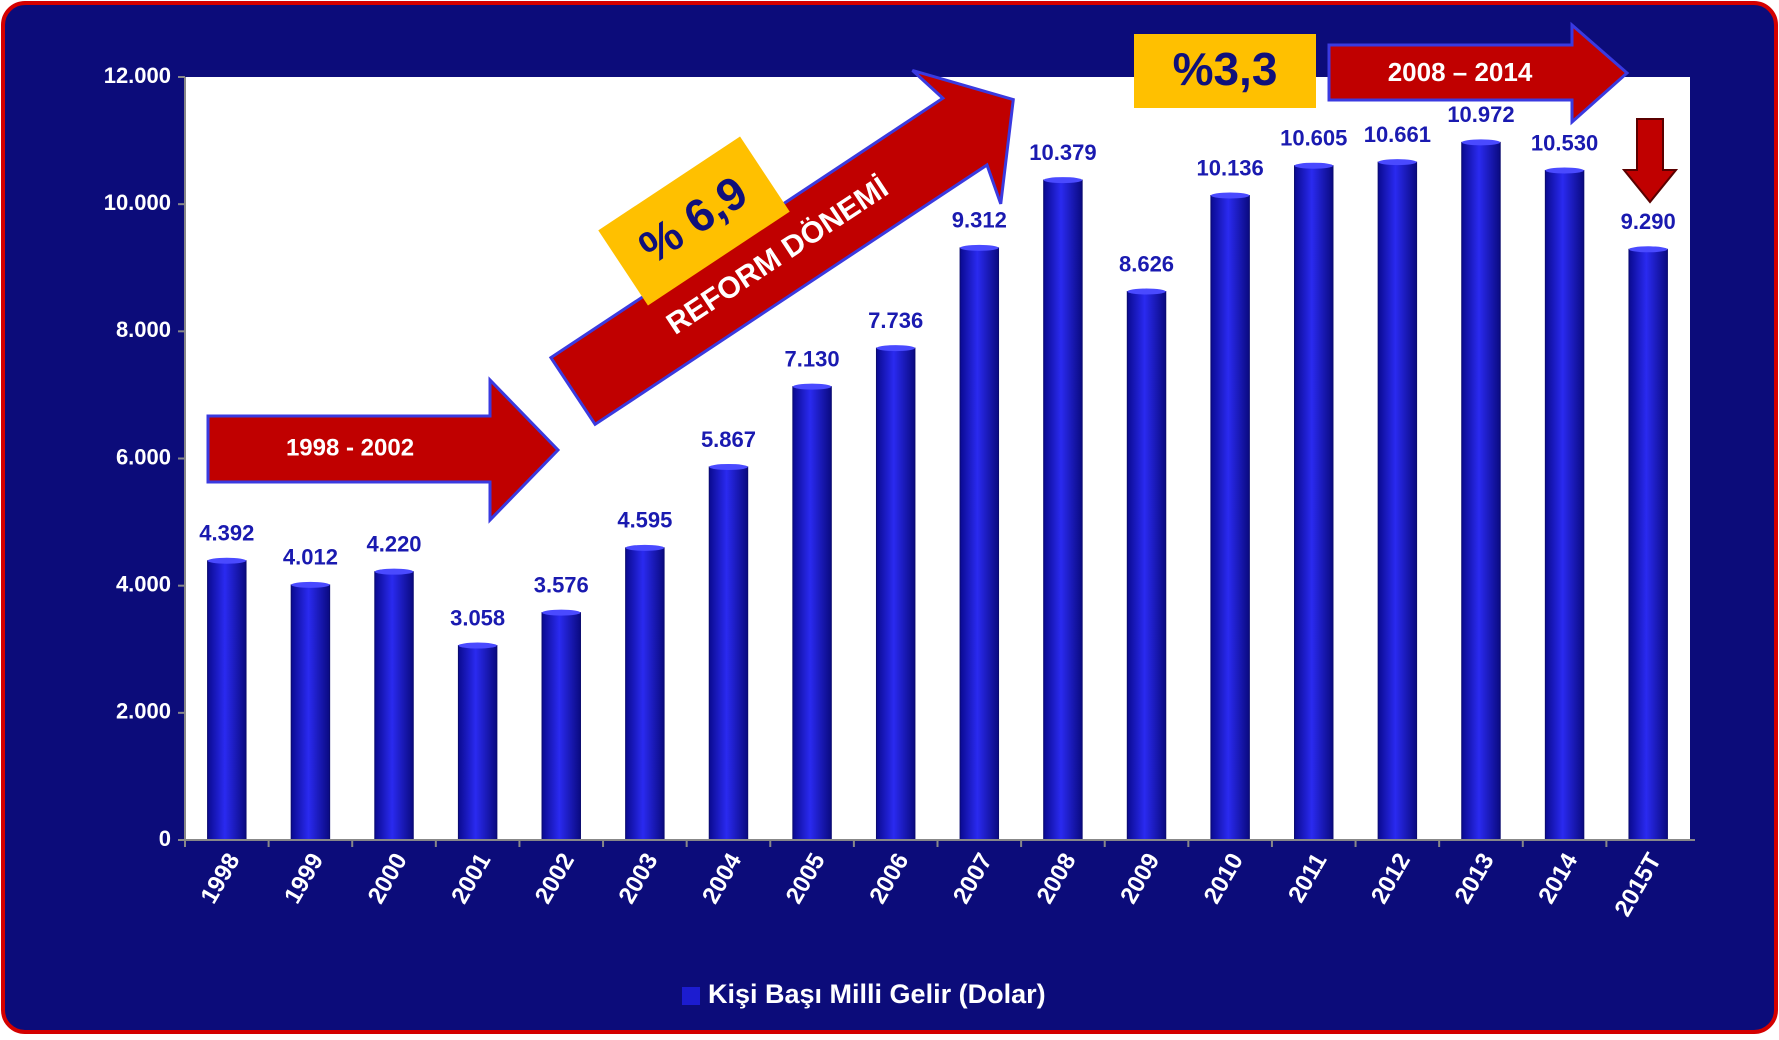 This screenshot has height=1040, width=1779. Describe the element at coordinates (812, 358) in the screenshot. I see `data-label: 7.130` at that location.